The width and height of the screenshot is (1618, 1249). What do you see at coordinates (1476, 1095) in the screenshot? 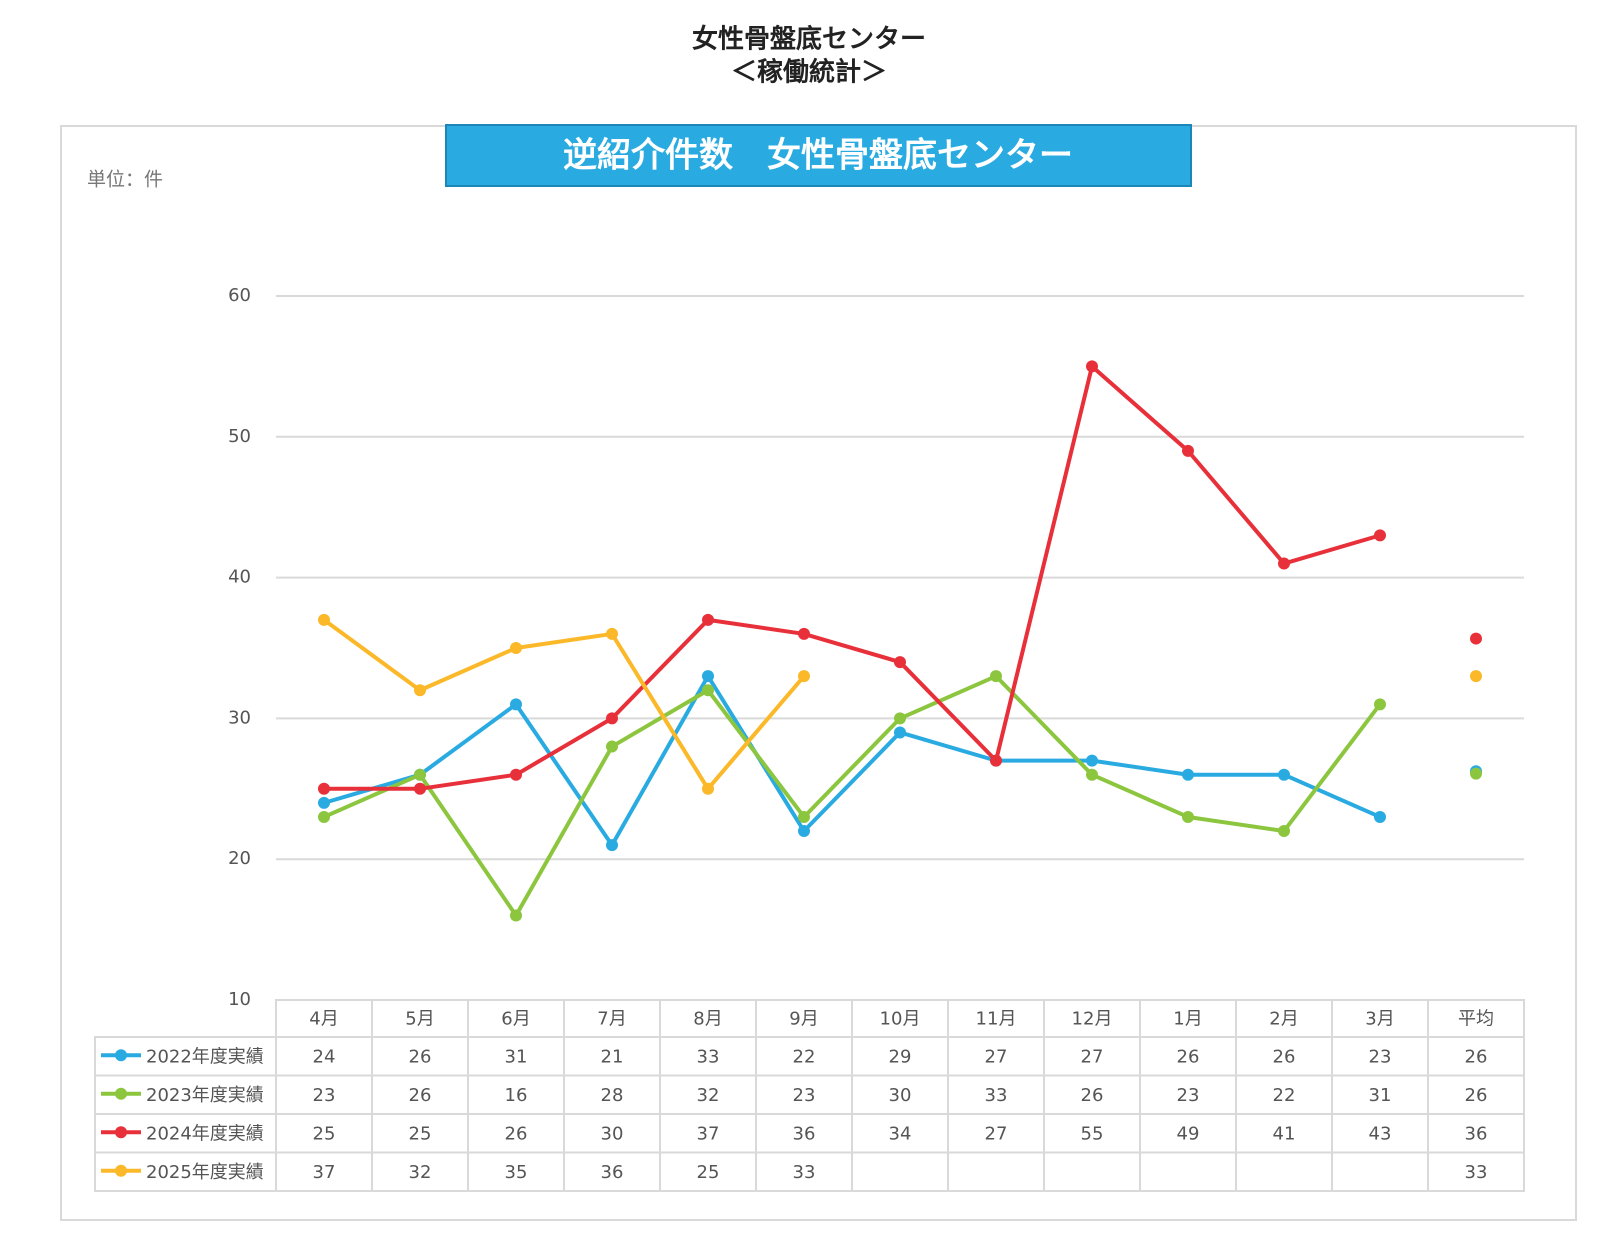
I see `table-average: 26` at bounding box center [1476, 1095].